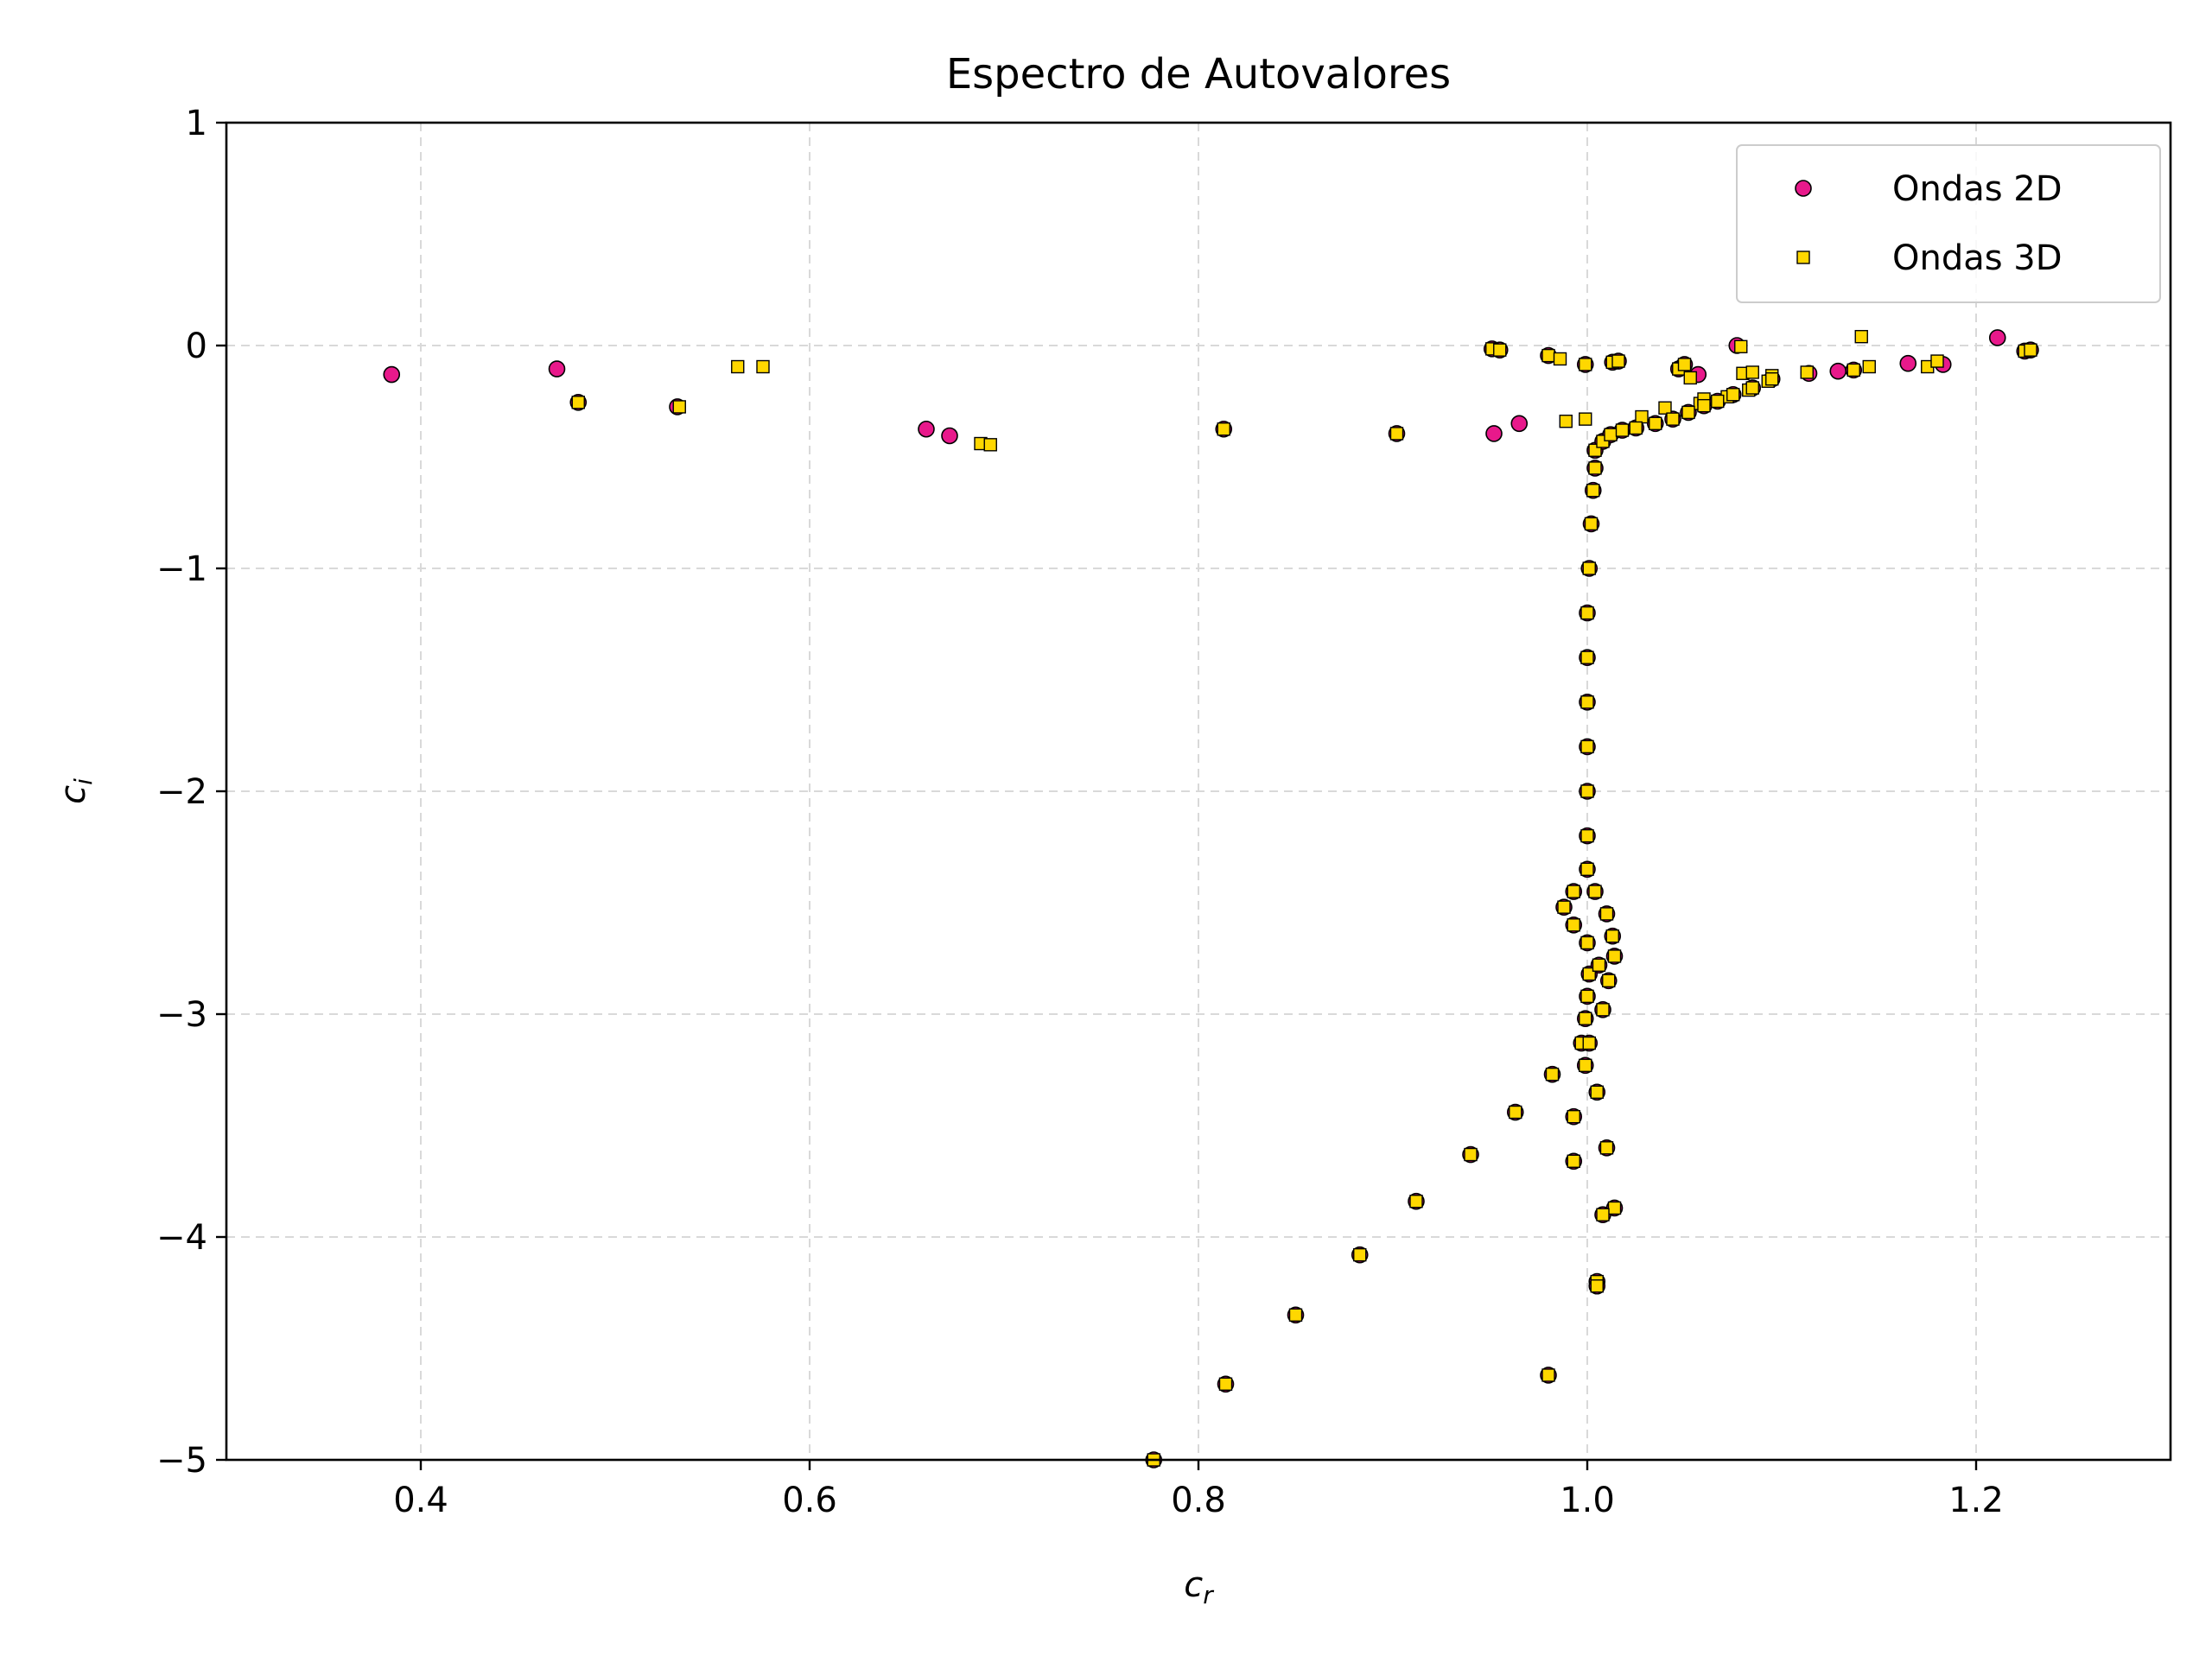 The image size is (2212, 1662). What do you see at coordinates (1803, 257) in the screenshot?
I see `legend-marker-ondas-3d` at bounding box center [1803, 257].